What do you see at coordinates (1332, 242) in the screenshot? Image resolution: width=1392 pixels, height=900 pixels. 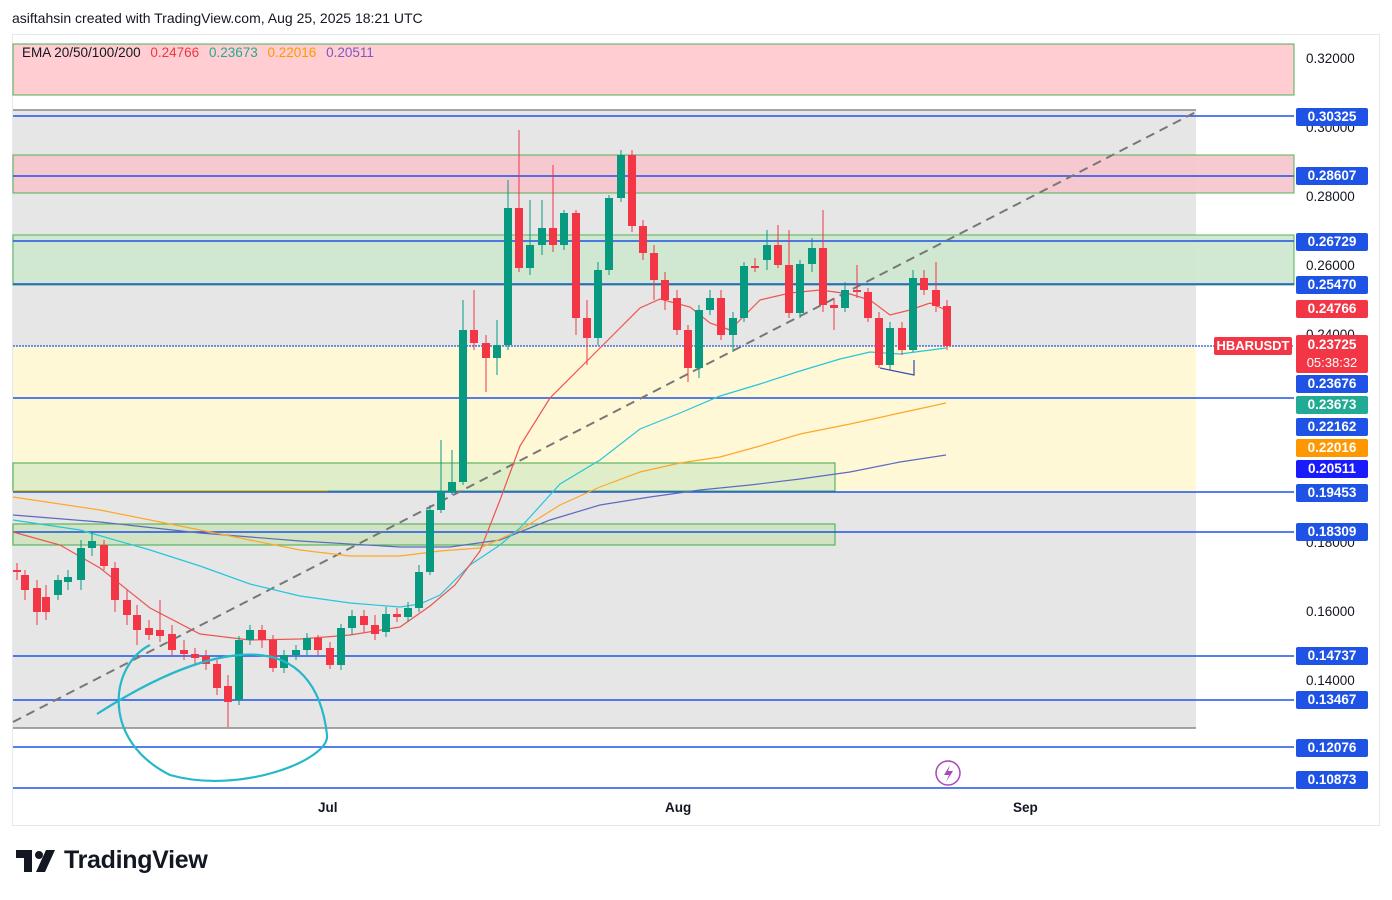 I see `level-label-2: 0.26729` at bounding box center [1332, 242].